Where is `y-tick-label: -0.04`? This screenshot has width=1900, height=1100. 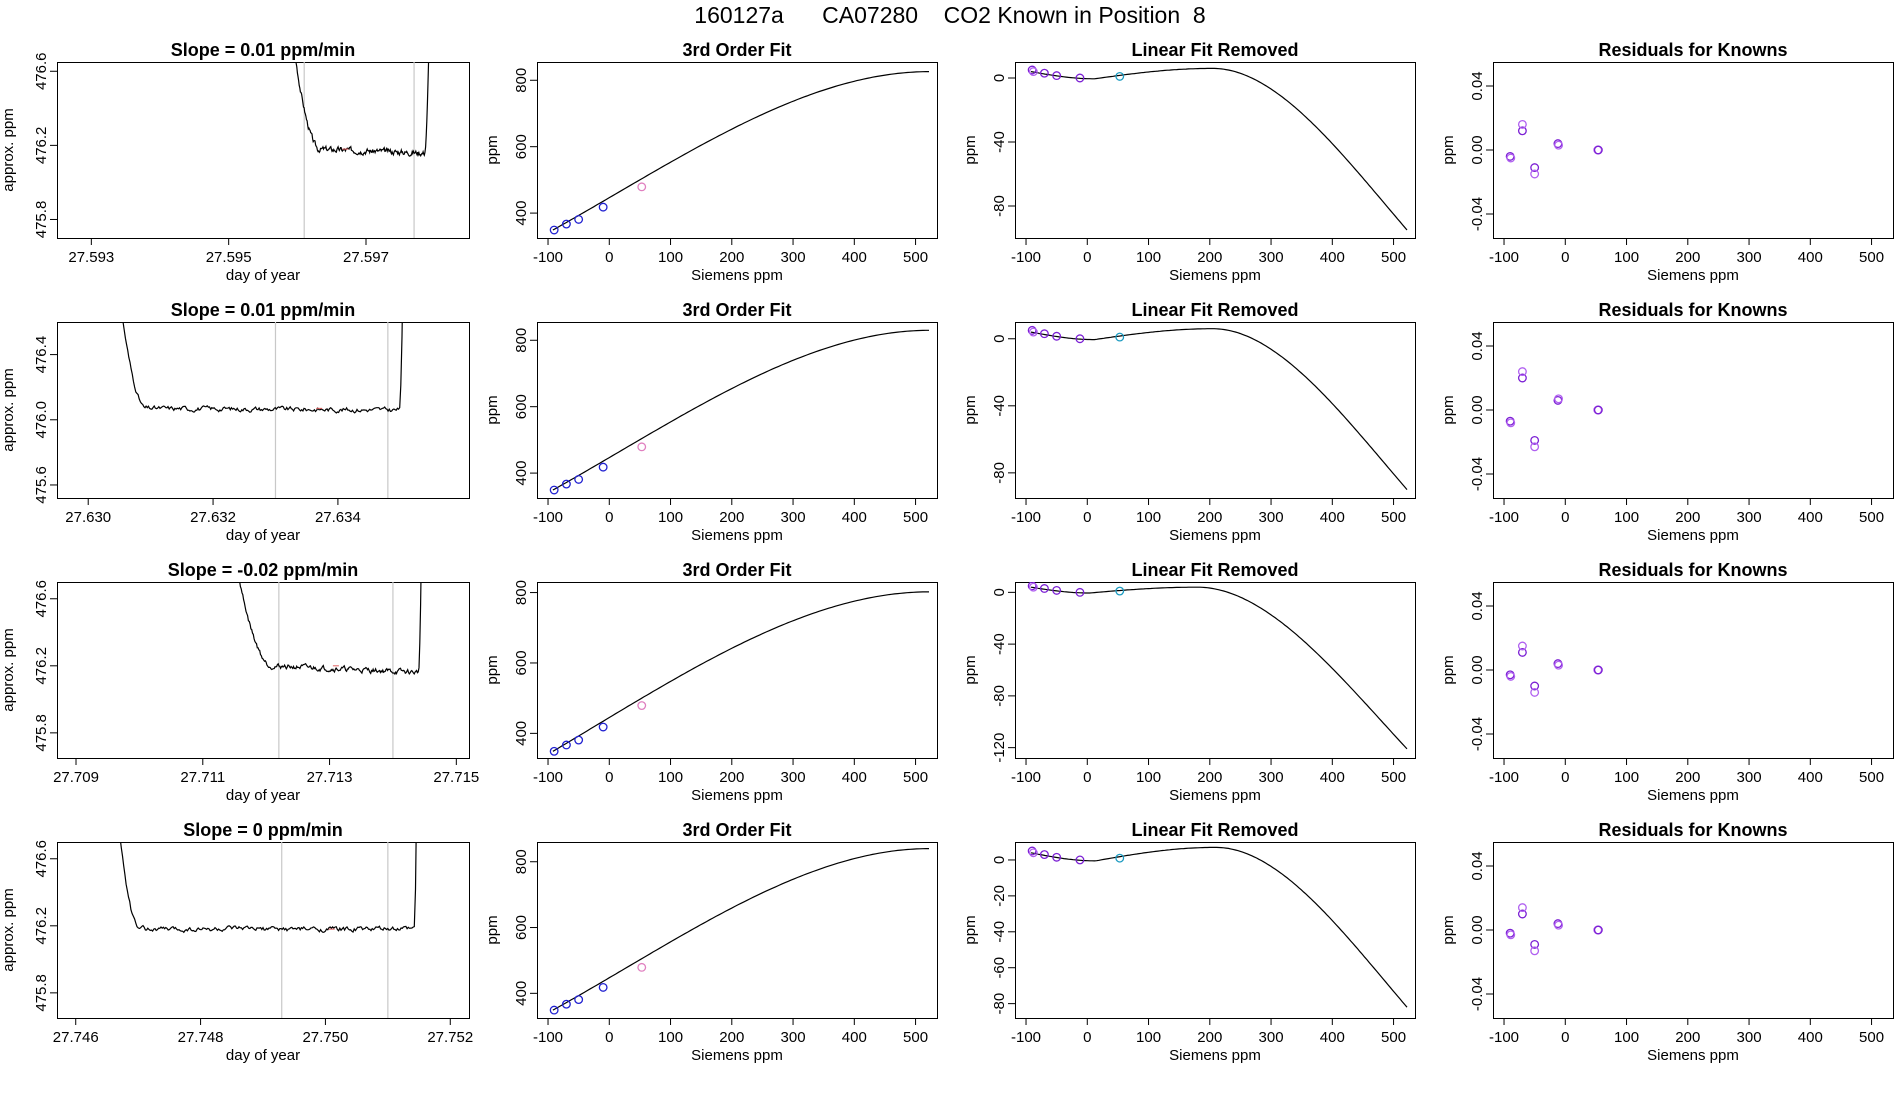
y-tick-label: -0.04 is located at coordinates (1477, 994).